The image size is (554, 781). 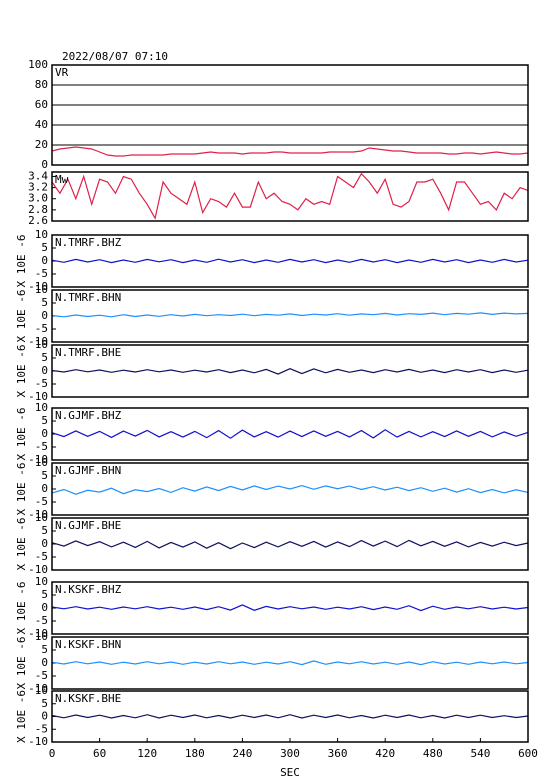 I want to click on x-tick-label: 300, so click(x=290, y=753).